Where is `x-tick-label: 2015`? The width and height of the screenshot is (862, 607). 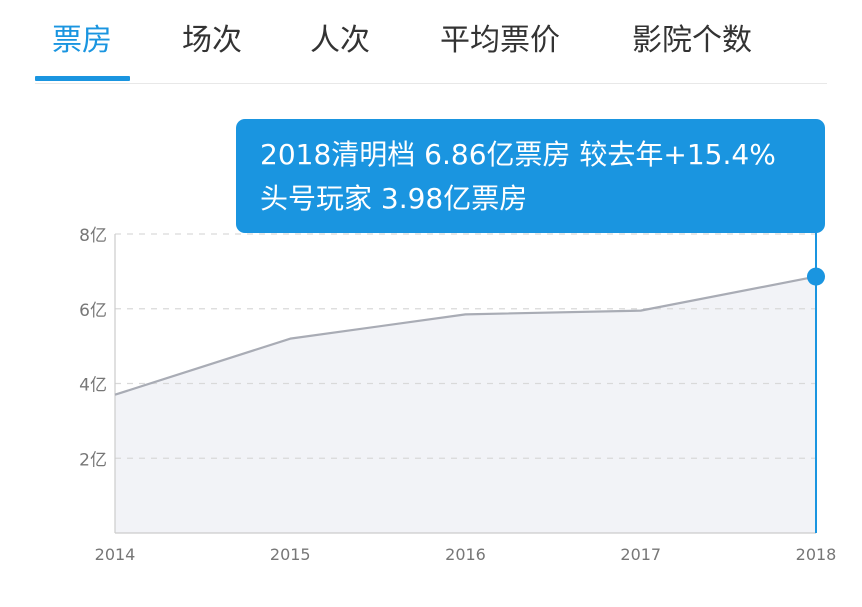 x-tick-label: 2015 is located at coordinates (290, 554).